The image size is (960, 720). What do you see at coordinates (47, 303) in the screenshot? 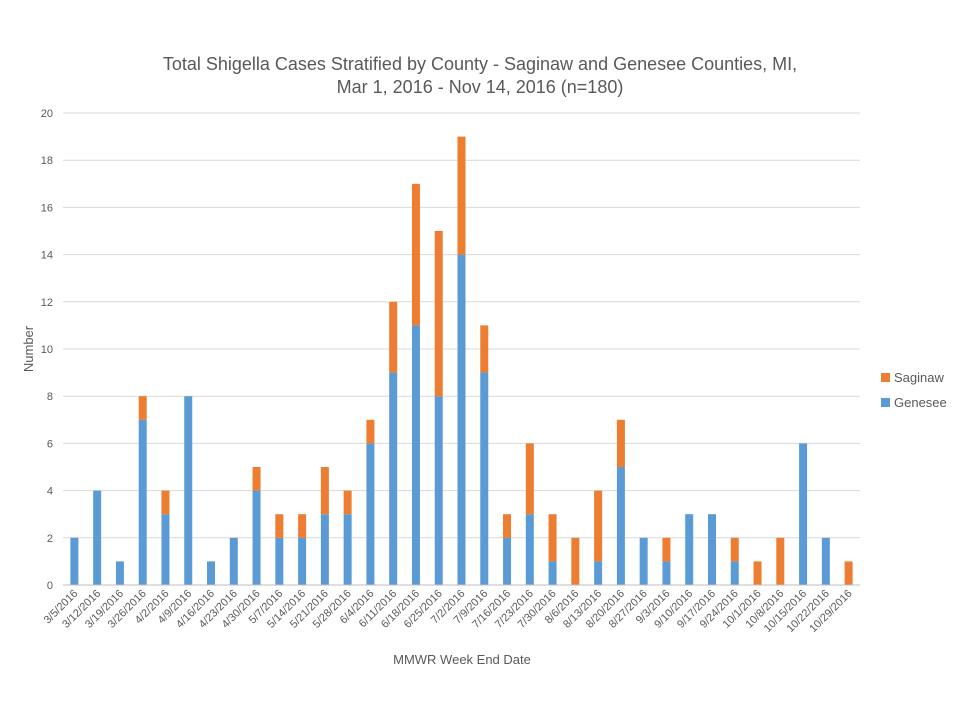
I see `y-tick-label: 12` at bounding box center [47, 303].